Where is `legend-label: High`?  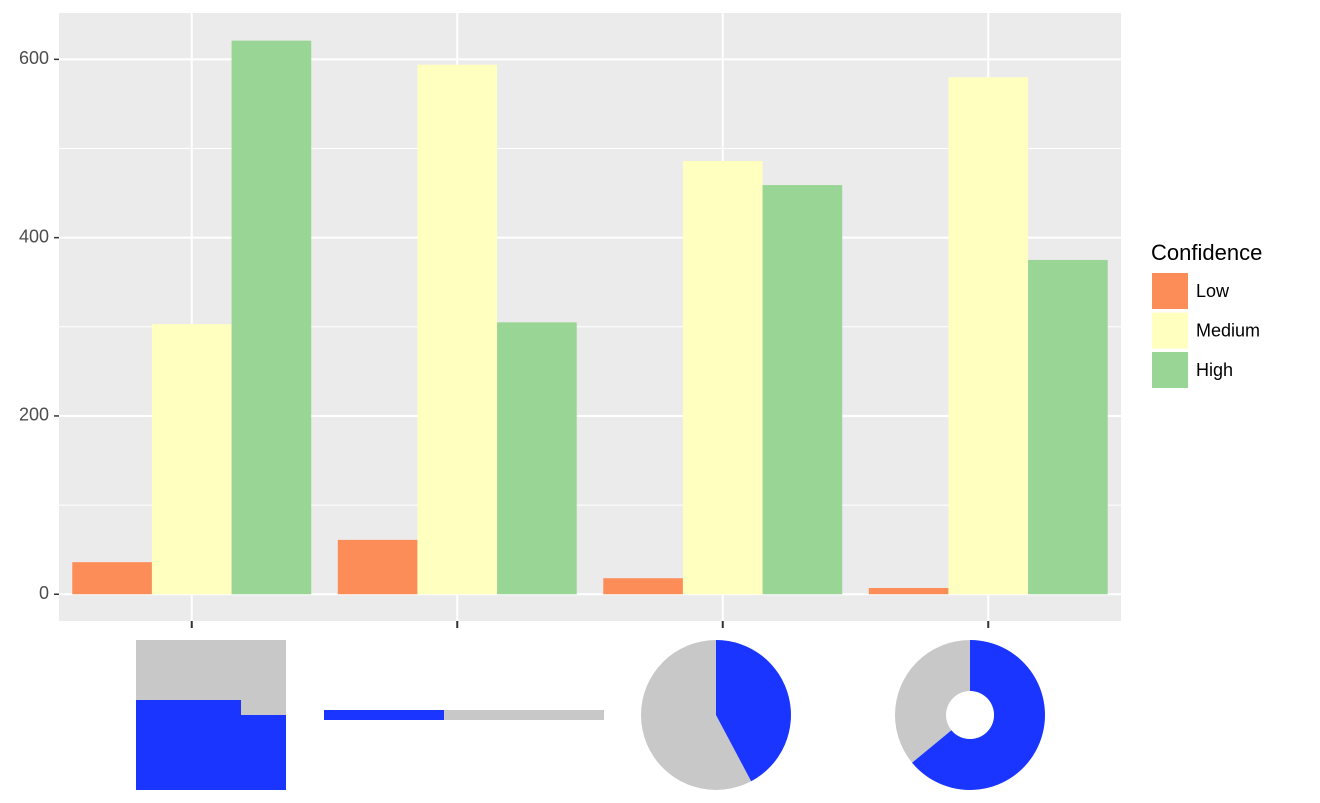
legend-label: High is located at coordinates (1214, 370).